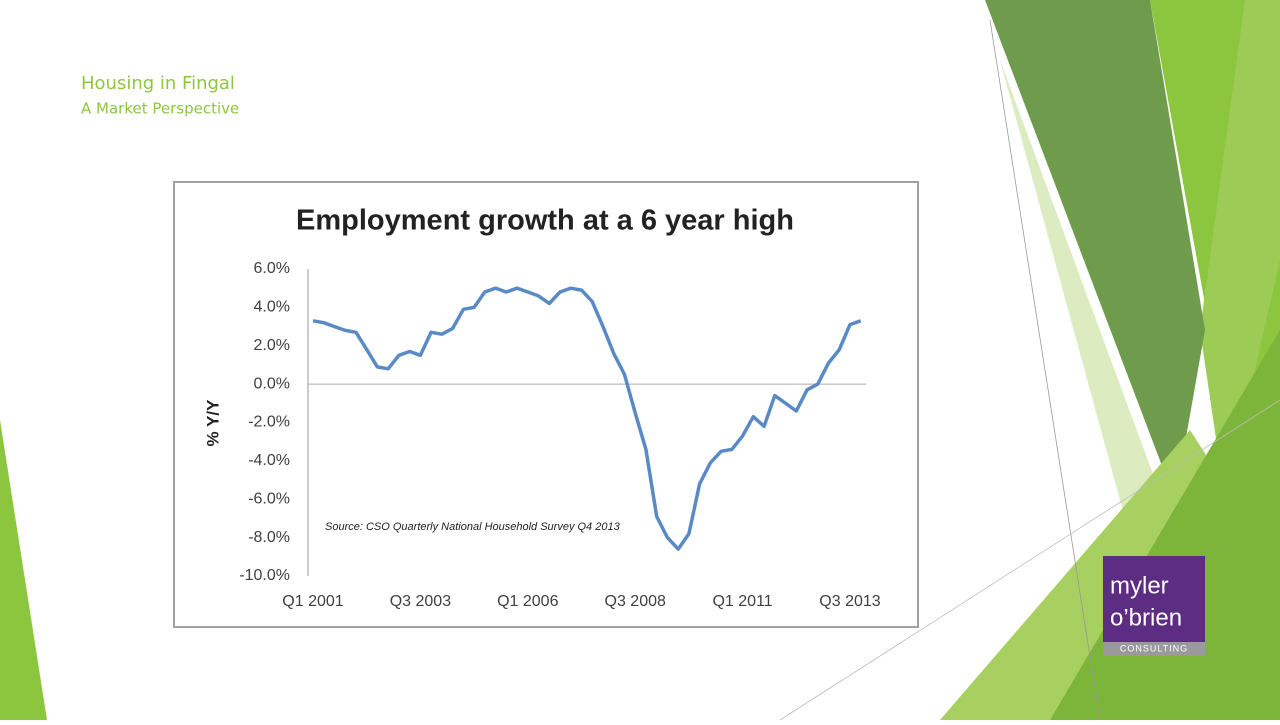  I want to click on logo-tagline: CONSULTING, so click(1154, 648).